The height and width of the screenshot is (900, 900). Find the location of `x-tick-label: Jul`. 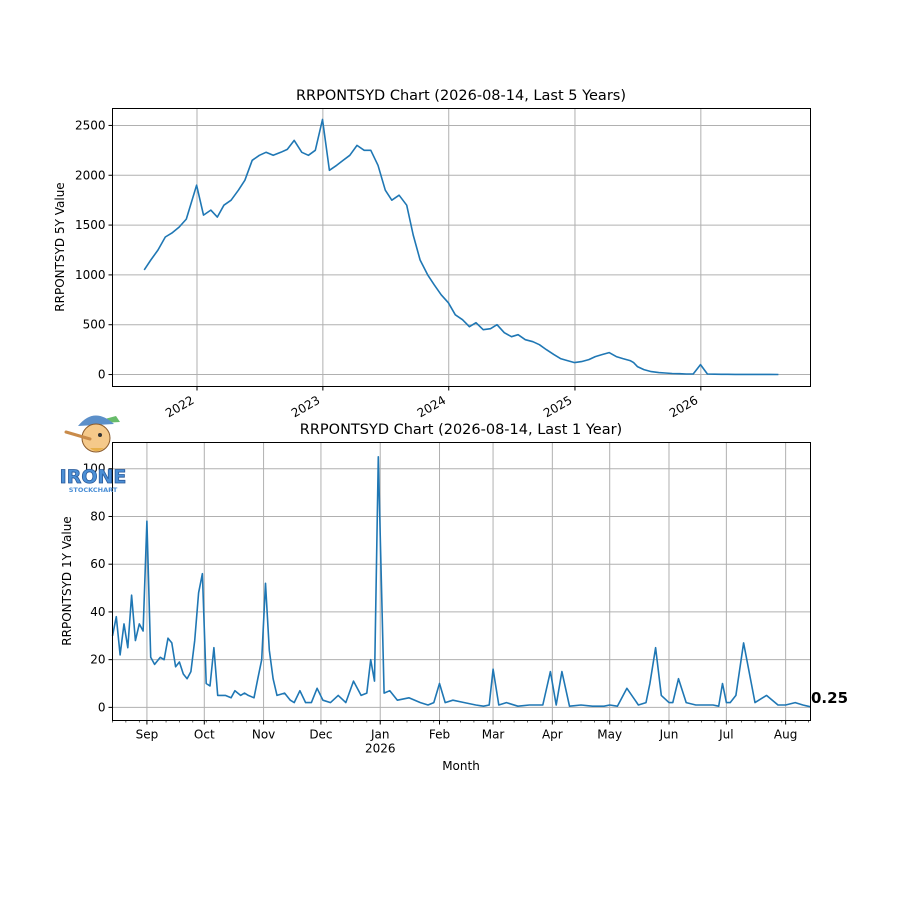

x-tick-label: Jul is located at coordinates (725, 735).